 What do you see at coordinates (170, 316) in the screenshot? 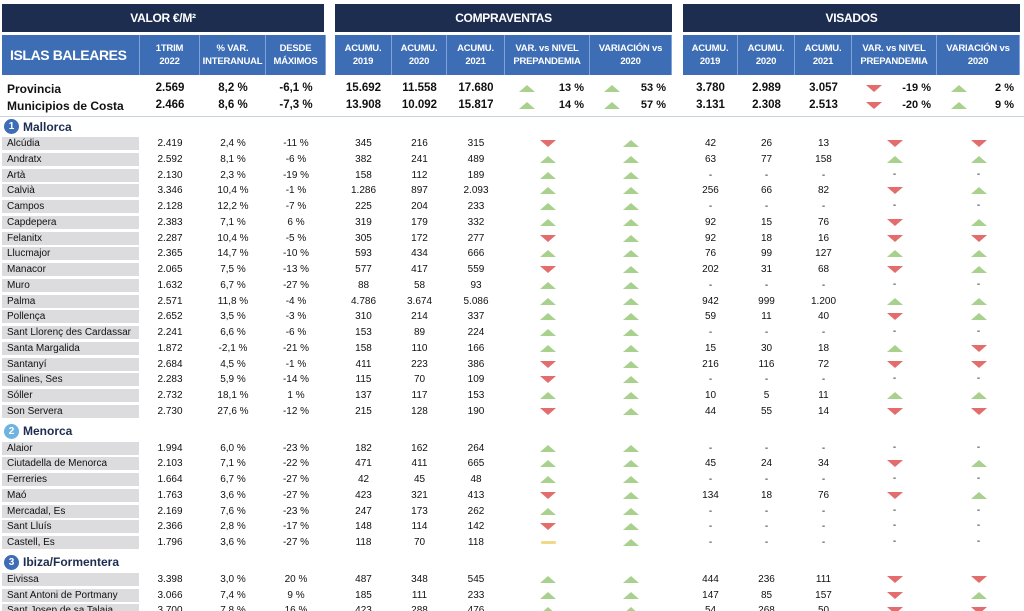
I see `cell-v1: 2.652` at bounding box center [170, 316].